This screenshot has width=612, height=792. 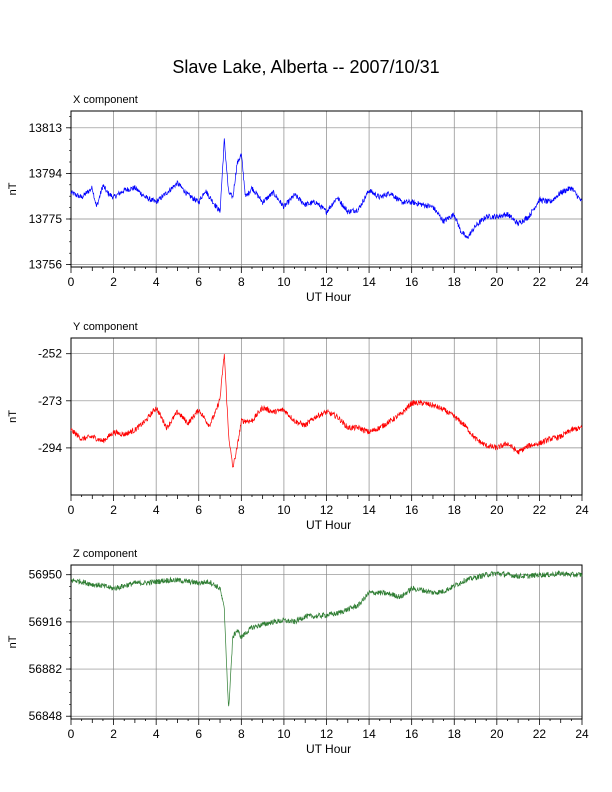 I want to click on y-tick-label: 56848, so click(x=46, y=716).